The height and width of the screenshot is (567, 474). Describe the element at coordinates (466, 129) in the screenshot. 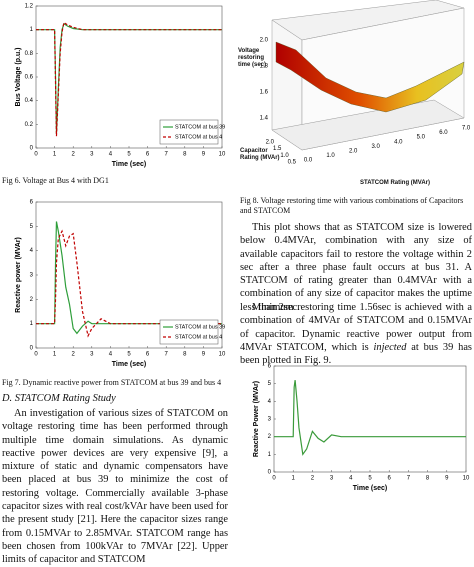

I see `tick-label: 7.0` at that location.